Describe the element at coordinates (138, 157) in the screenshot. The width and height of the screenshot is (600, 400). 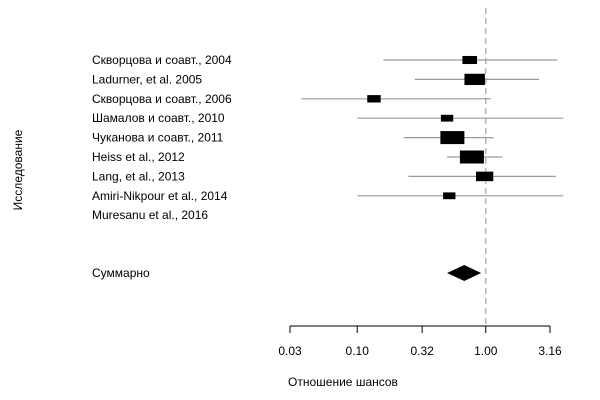
I see `study-label: Heiss et al., 2012` at that location.